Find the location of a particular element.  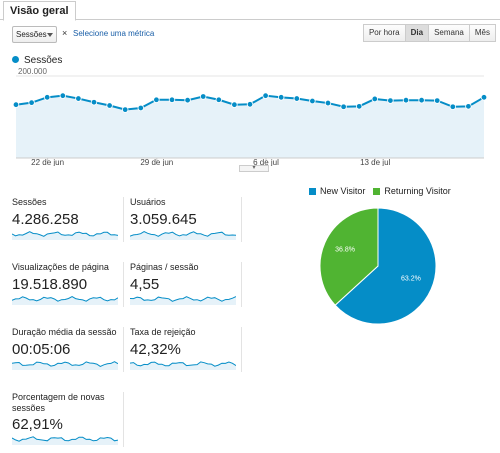

y-tick-label: 200.000 is located at coordinates (32, 72).